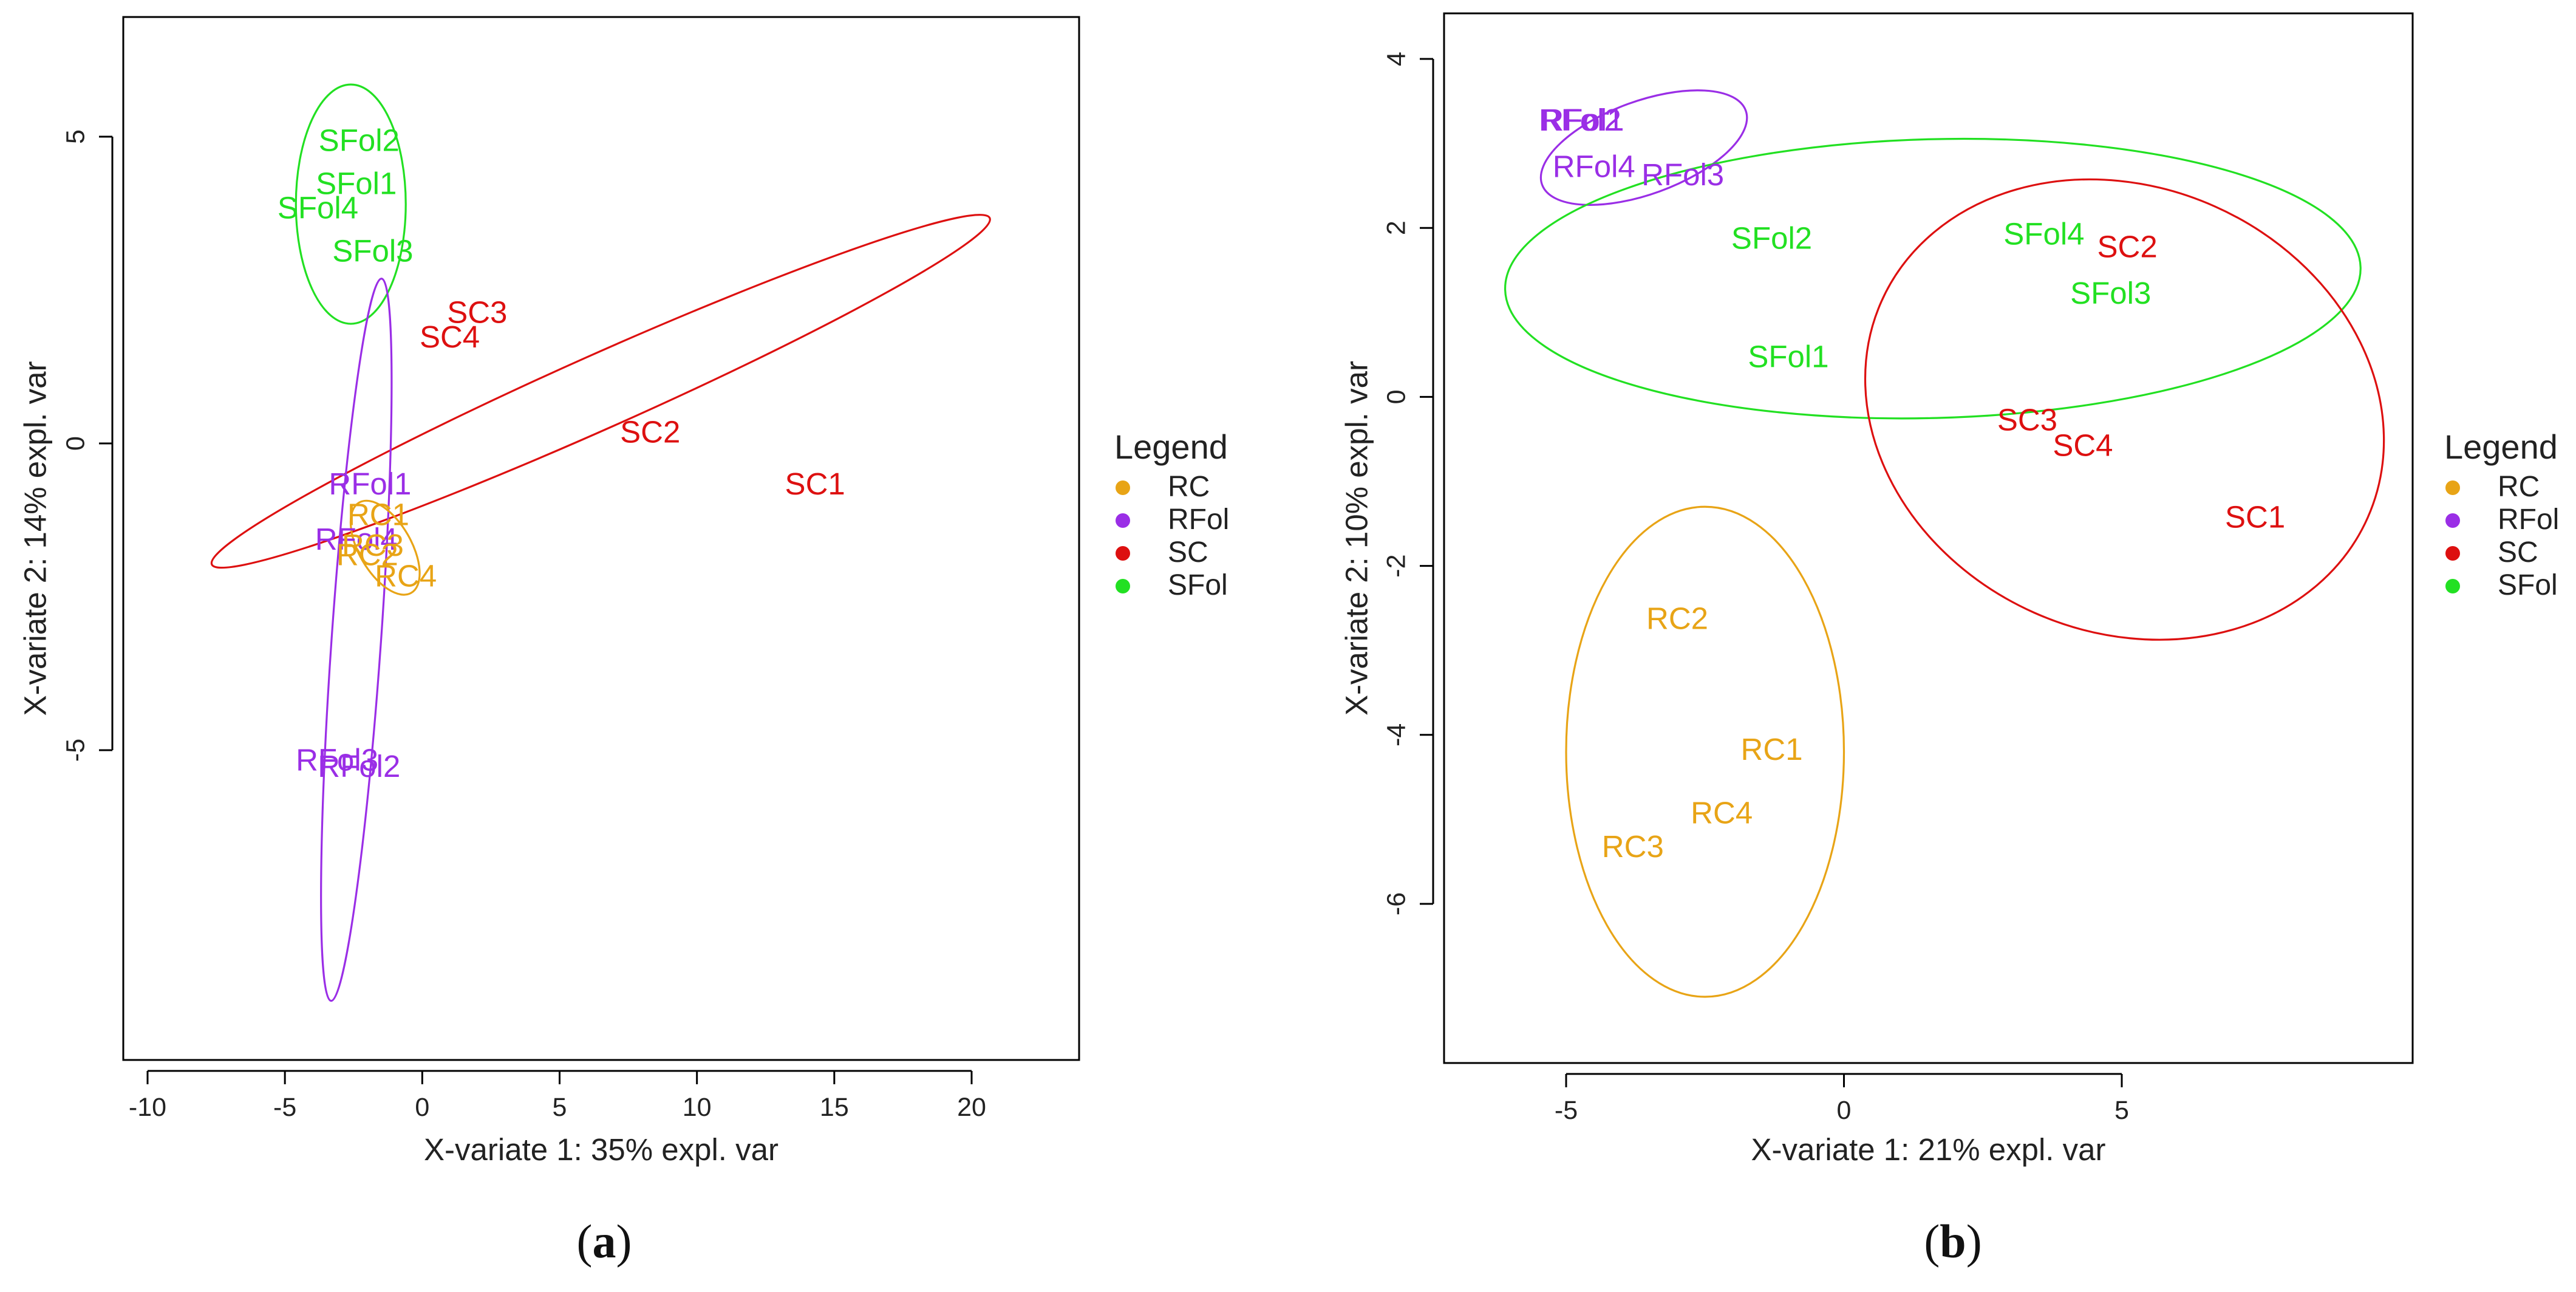 Image resolution: width=2576 pixels, height=1292 pixels. I want to click on y-tick-label: 4, so click(1396, 59).